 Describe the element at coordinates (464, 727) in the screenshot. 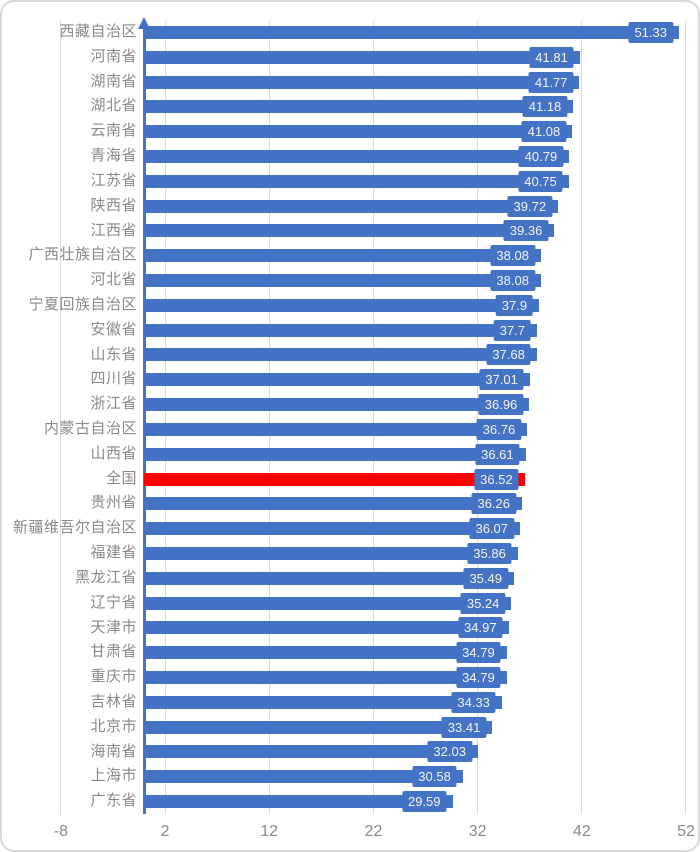

I see `bar-value-label: 33.41` at that location.